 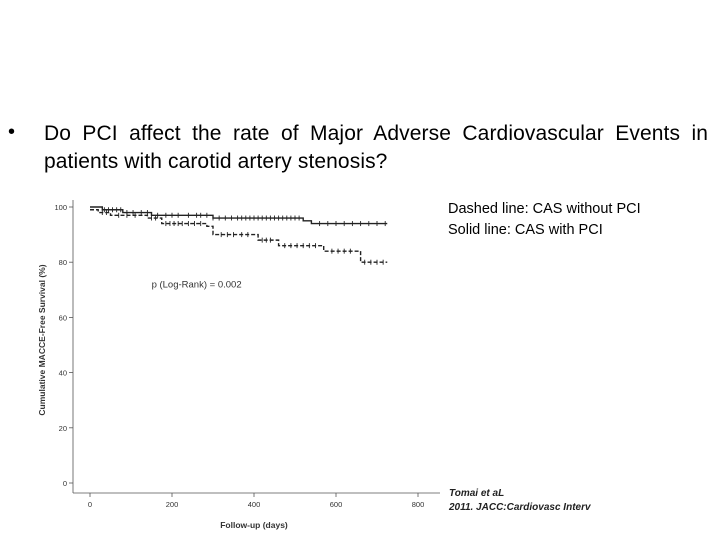 What do you see at coordinates (477, 493) in the screenshot?
I see `citation-line-authors: Tomai et aL` at bounding box center [477, 493].